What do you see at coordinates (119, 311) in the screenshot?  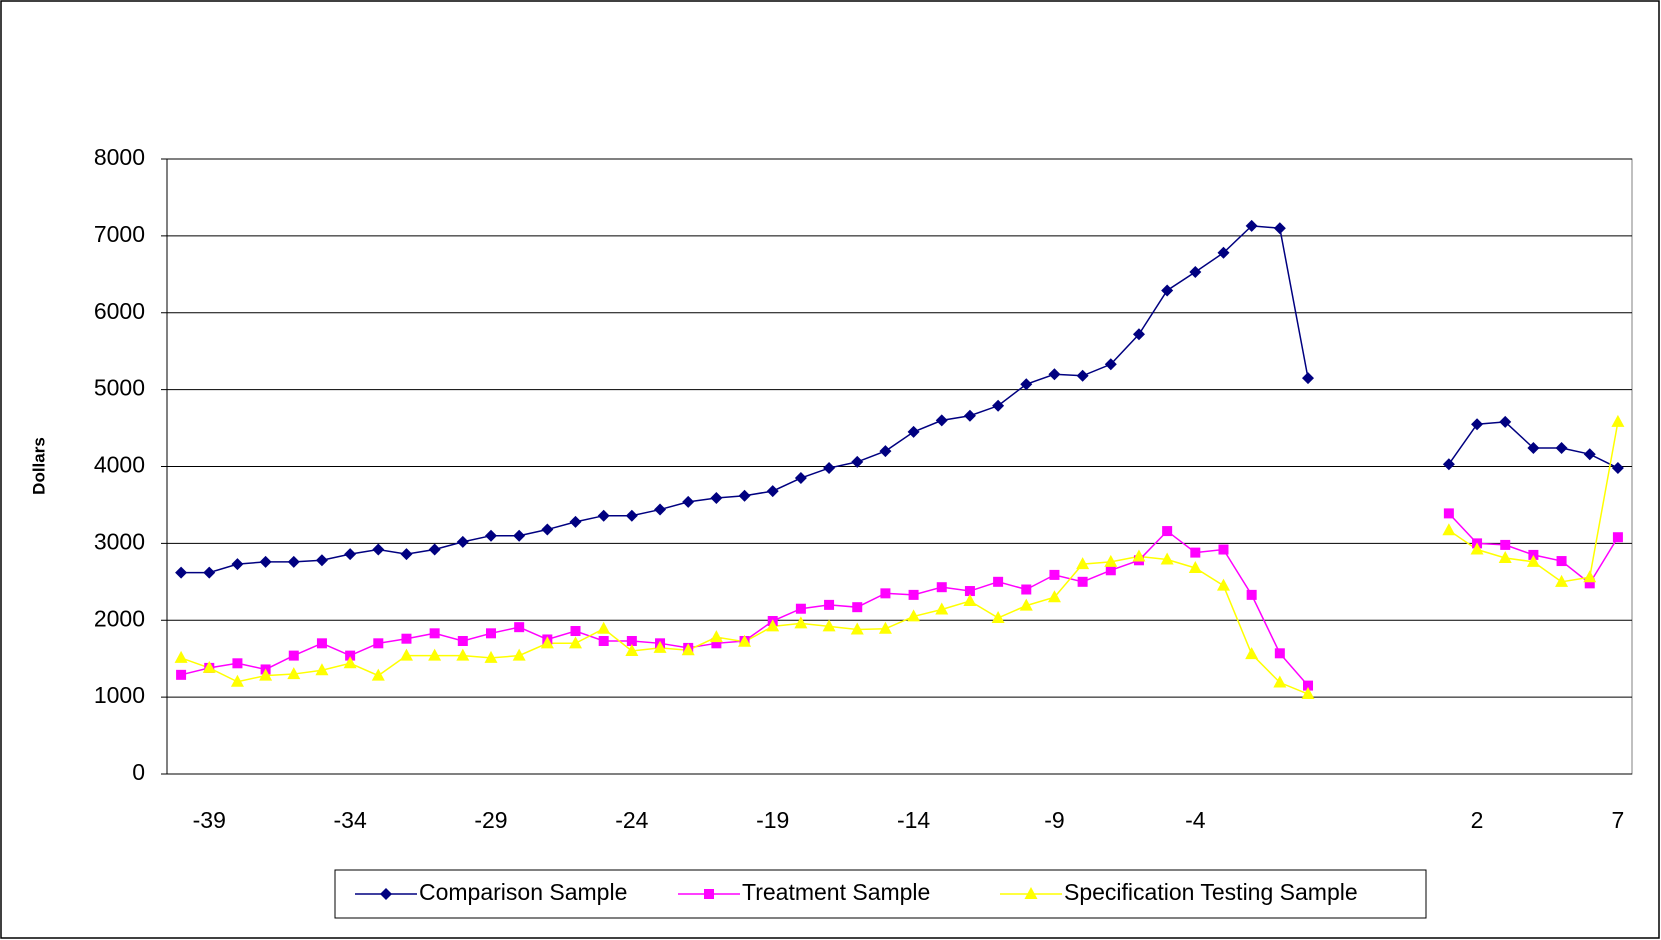 I see `y-tick-label: 6000` at bounding box center [119, 311].